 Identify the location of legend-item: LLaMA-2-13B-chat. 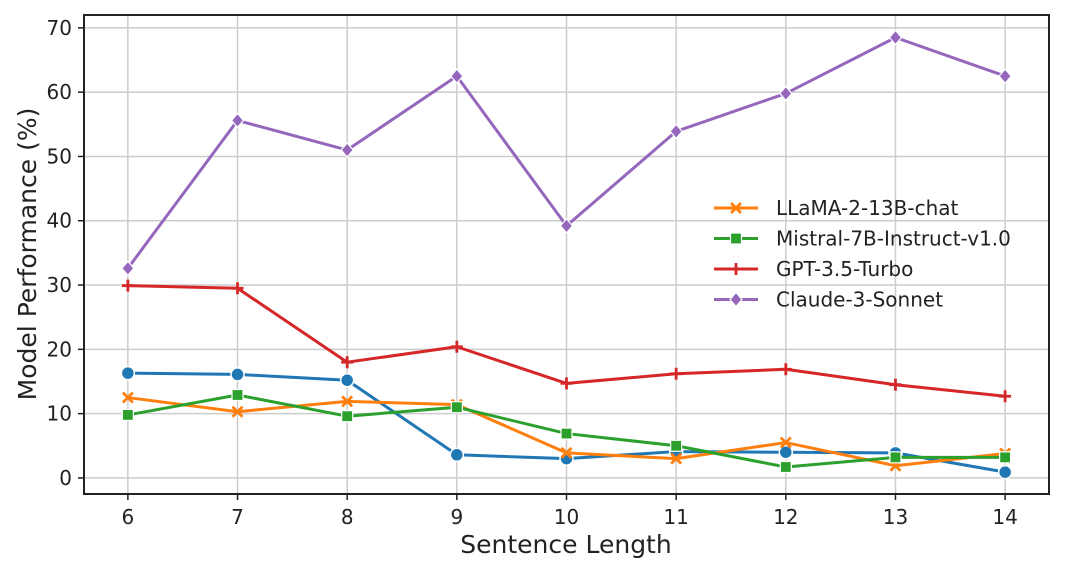
(836, 208).